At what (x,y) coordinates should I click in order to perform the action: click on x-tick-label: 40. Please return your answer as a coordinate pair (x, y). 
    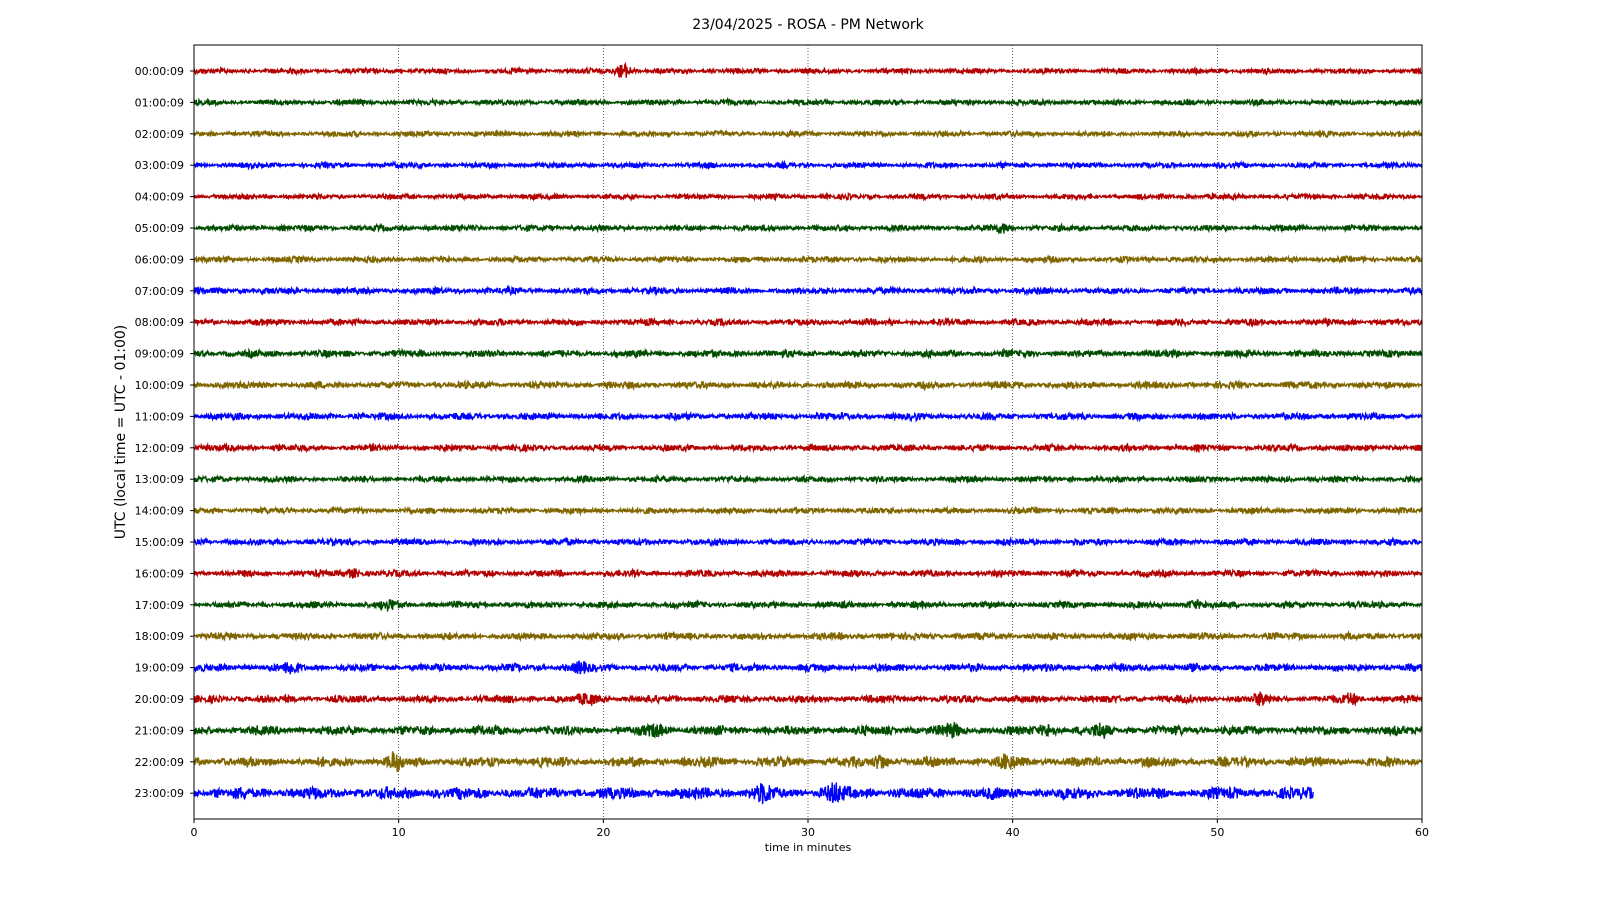
    Looking at the image, I should click on (1013, 832).